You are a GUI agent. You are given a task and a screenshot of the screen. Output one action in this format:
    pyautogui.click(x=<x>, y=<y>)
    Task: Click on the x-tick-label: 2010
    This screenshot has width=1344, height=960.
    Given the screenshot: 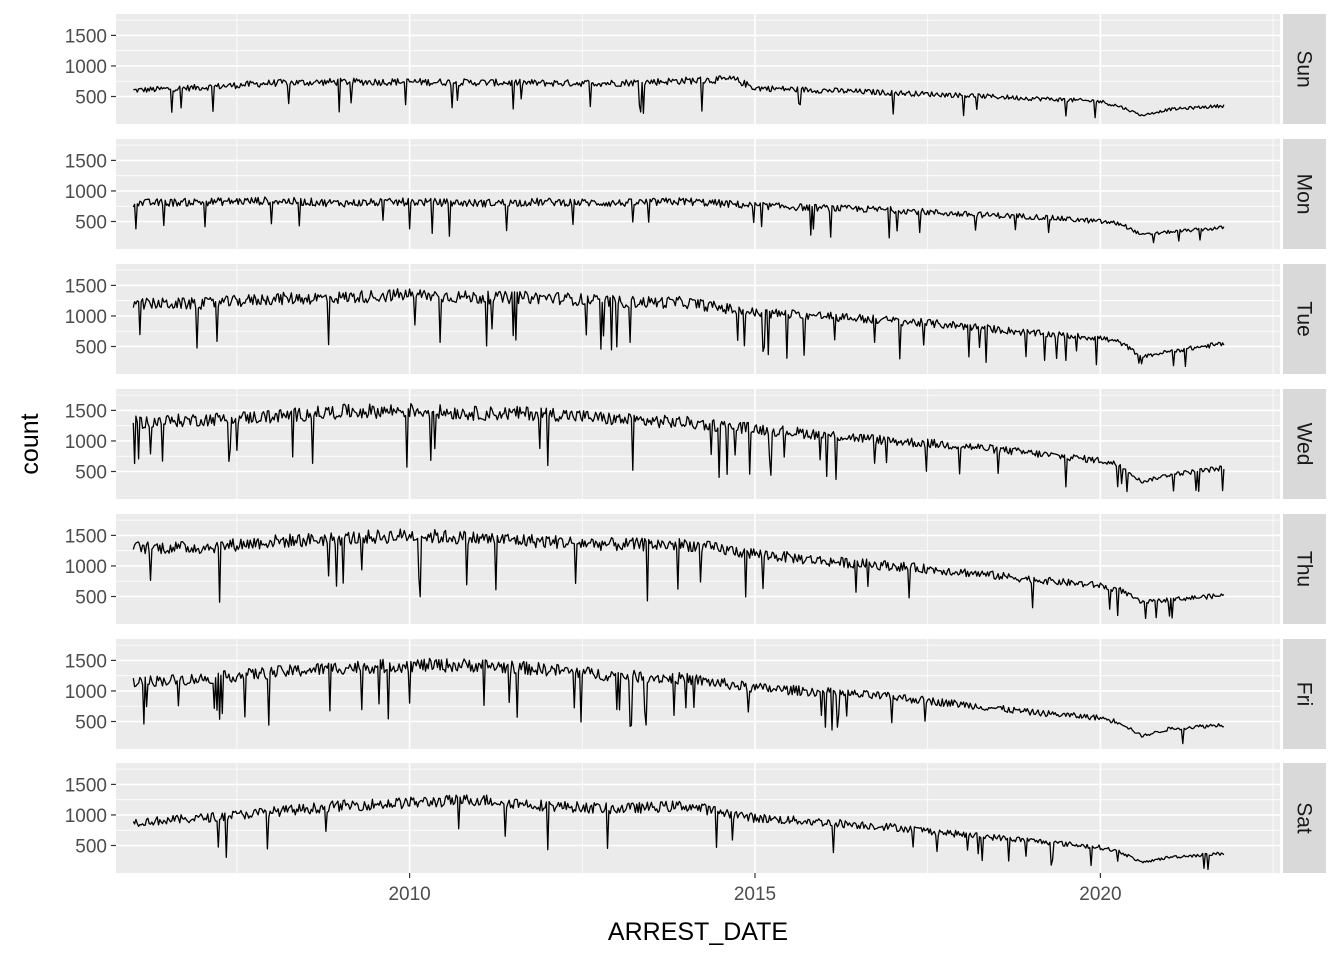 What is the action you would take?
    pyautogui.click(x=409, y=894)
    